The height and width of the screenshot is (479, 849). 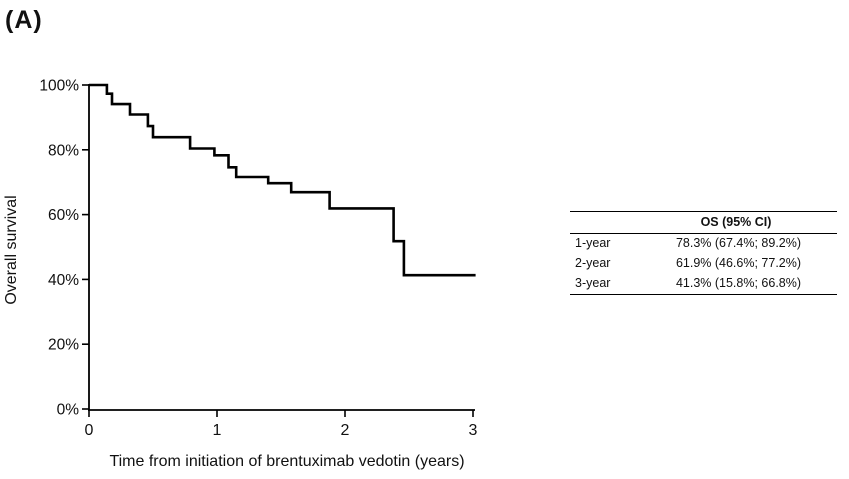 I want to click on table-rule-bottom, so click(x=703, y=294).